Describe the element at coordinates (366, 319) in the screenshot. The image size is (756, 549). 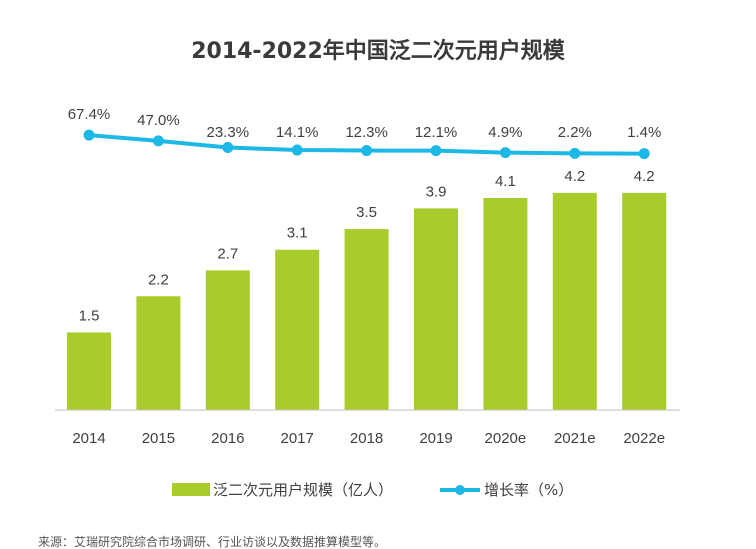
I see `bar-2018` at that location.